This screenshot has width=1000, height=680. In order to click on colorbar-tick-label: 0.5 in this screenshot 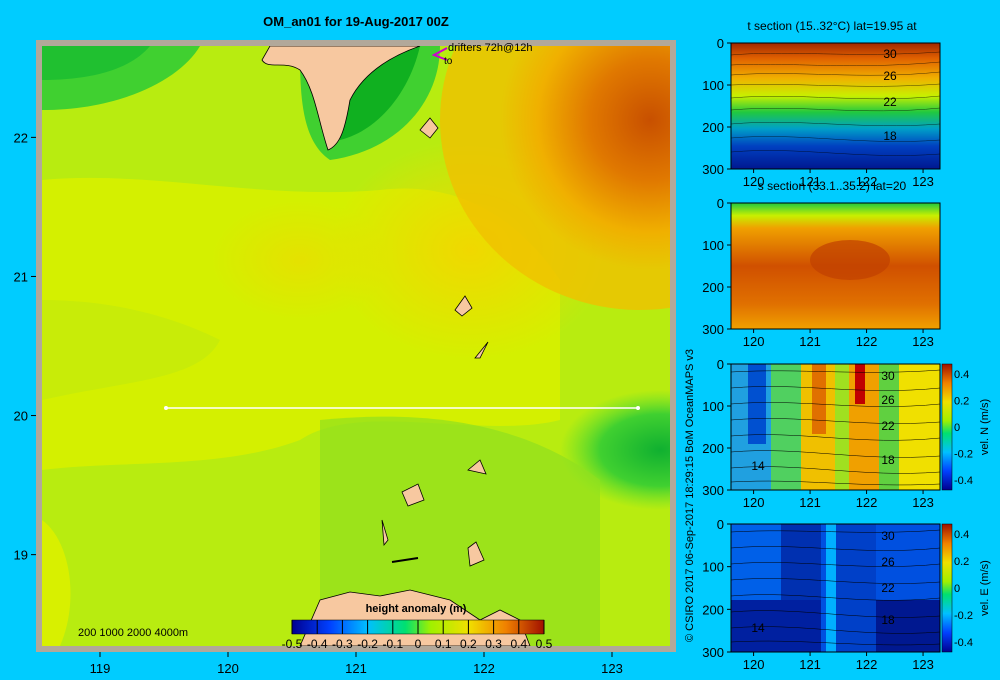, I will do `click(544, 644)`.